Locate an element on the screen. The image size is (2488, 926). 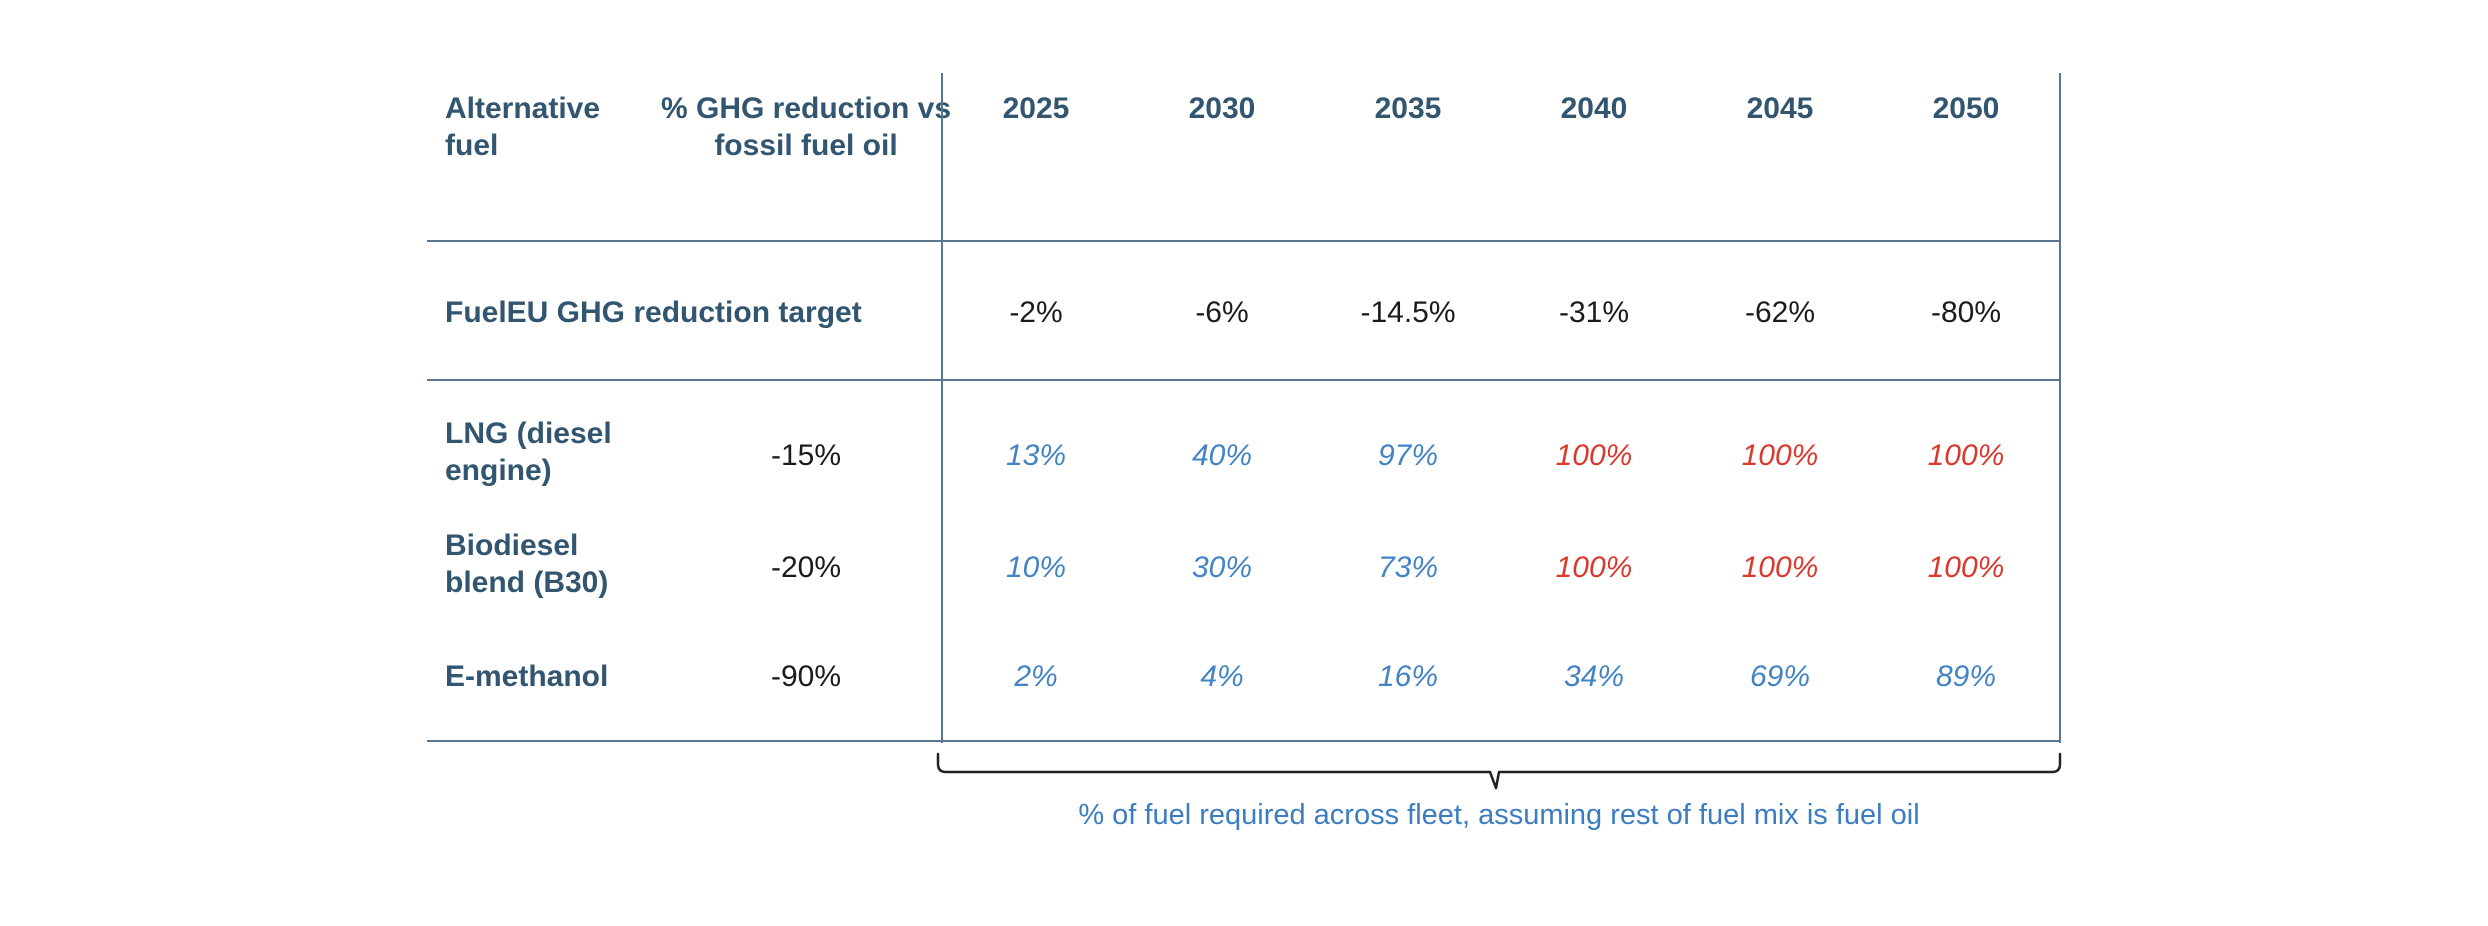
biodiesel-value-2050: 100% is located at coordinates (1966, 567).